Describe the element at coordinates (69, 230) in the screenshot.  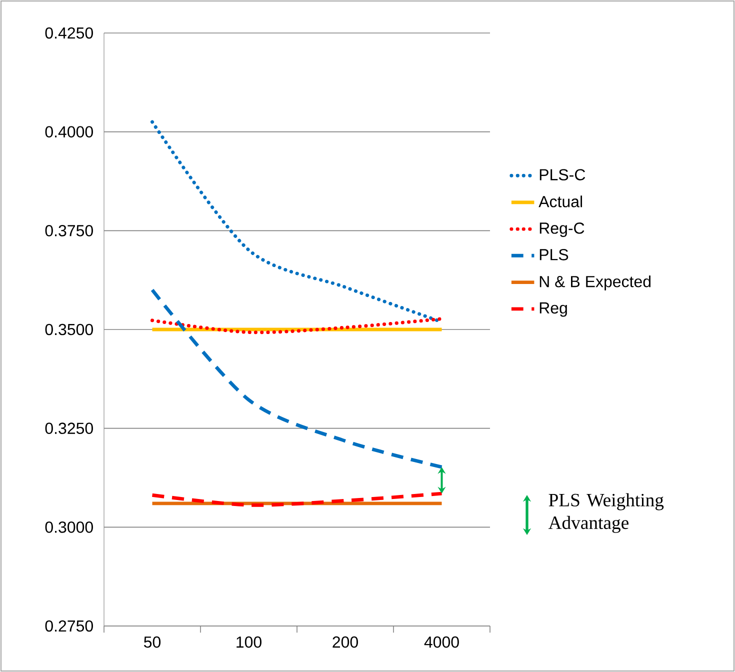
I see `y-tick-label: 0.3750` at that location.